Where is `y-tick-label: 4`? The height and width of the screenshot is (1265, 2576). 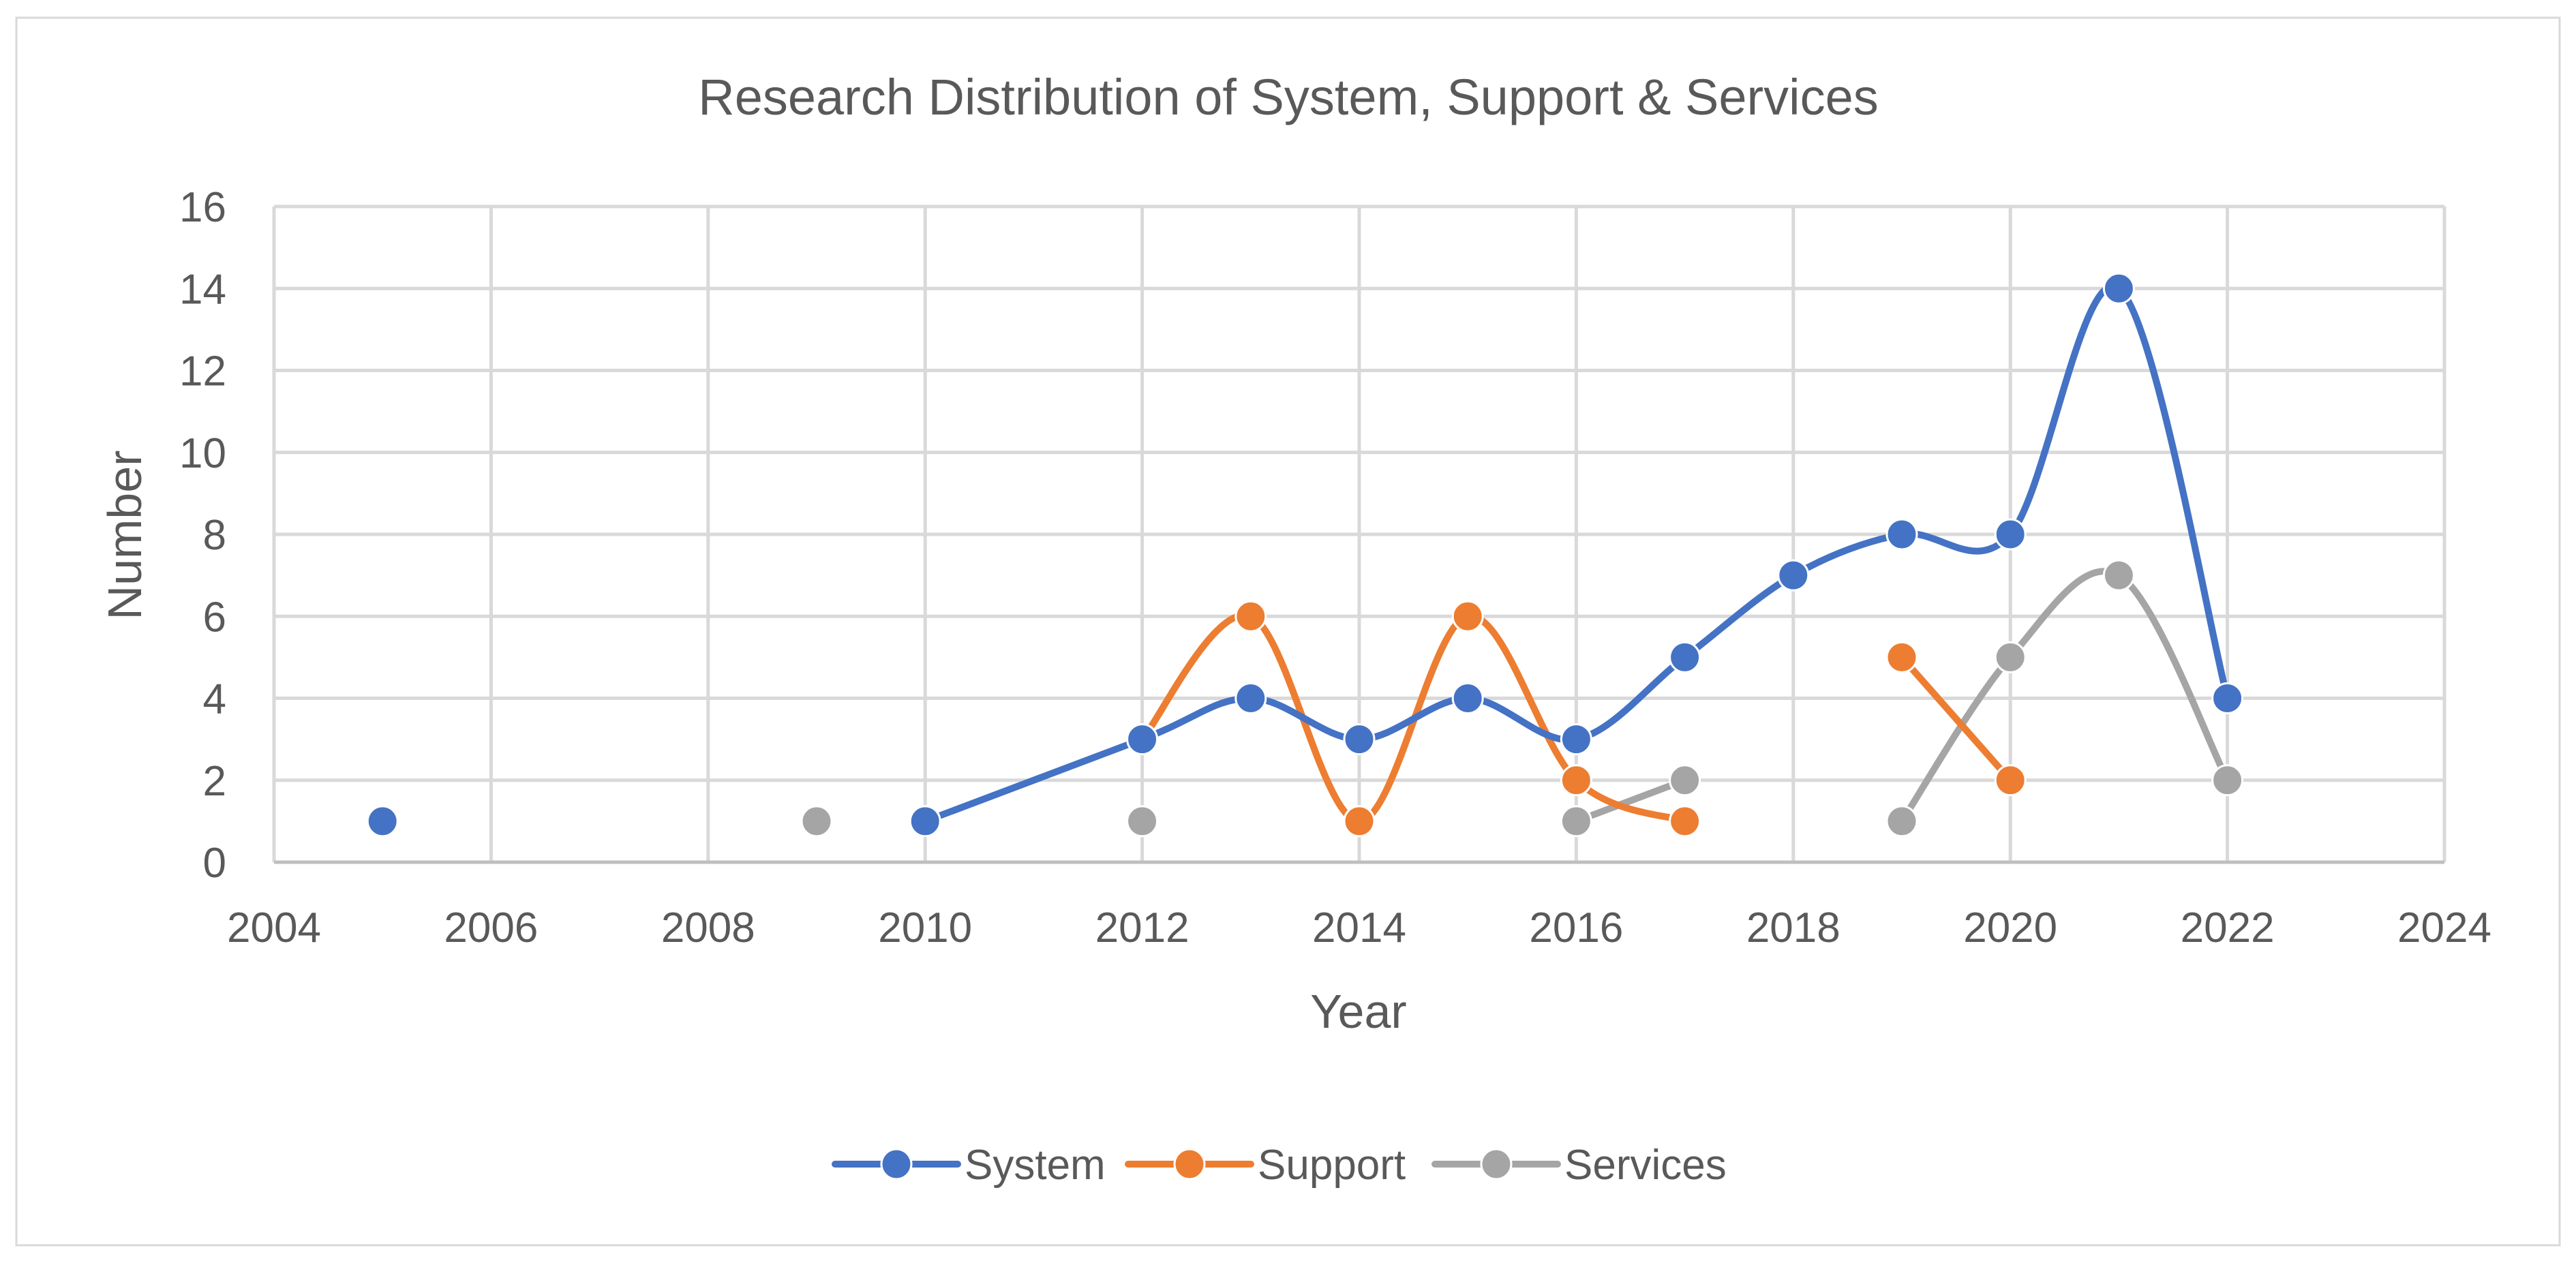
y-tick-label: 4 is located at coordinates (214, 699).